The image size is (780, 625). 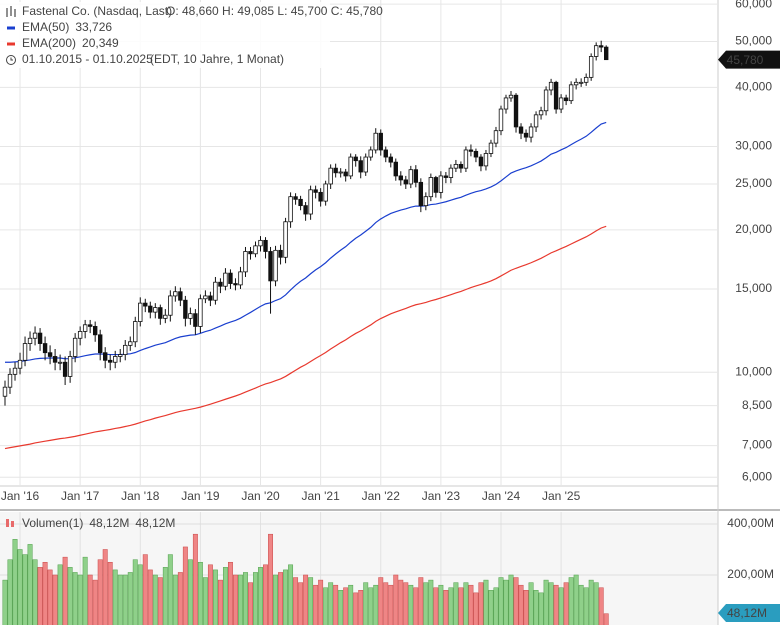 I want to click on x-tick-label: Jan '21, so click(x=320, y=496).